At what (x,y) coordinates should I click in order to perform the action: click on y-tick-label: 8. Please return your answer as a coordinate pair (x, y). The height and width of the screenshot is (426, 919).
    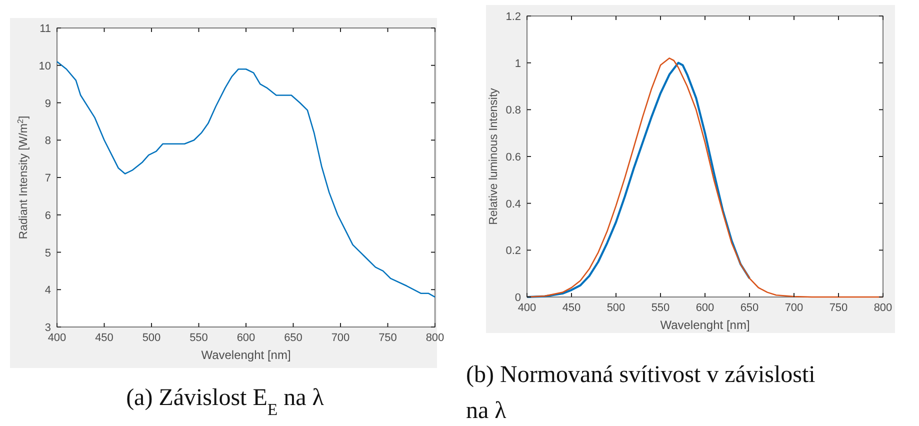
    Looking at the image, I should click on (47, 141).